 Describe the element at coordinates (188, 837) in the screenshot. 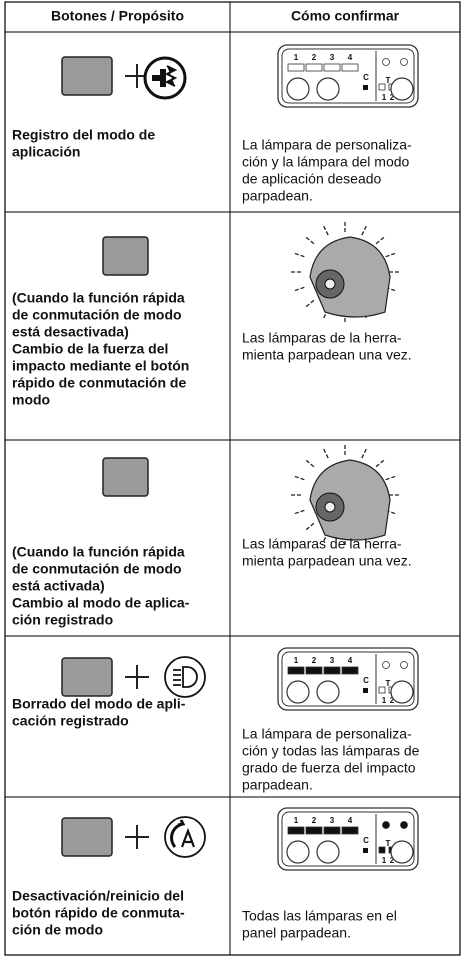

I see `auto-letter` at that location.